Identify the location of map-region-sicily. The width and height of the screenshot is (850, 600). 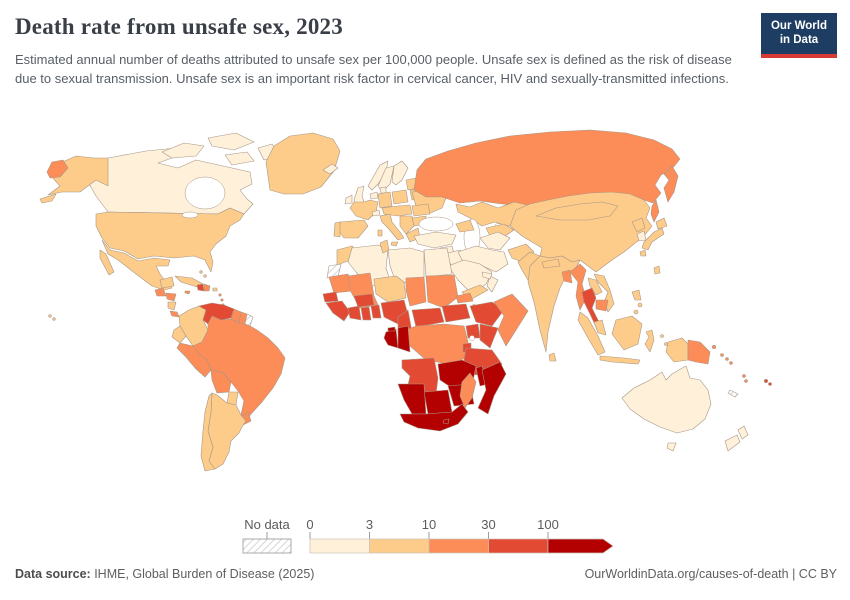
(394, 244).